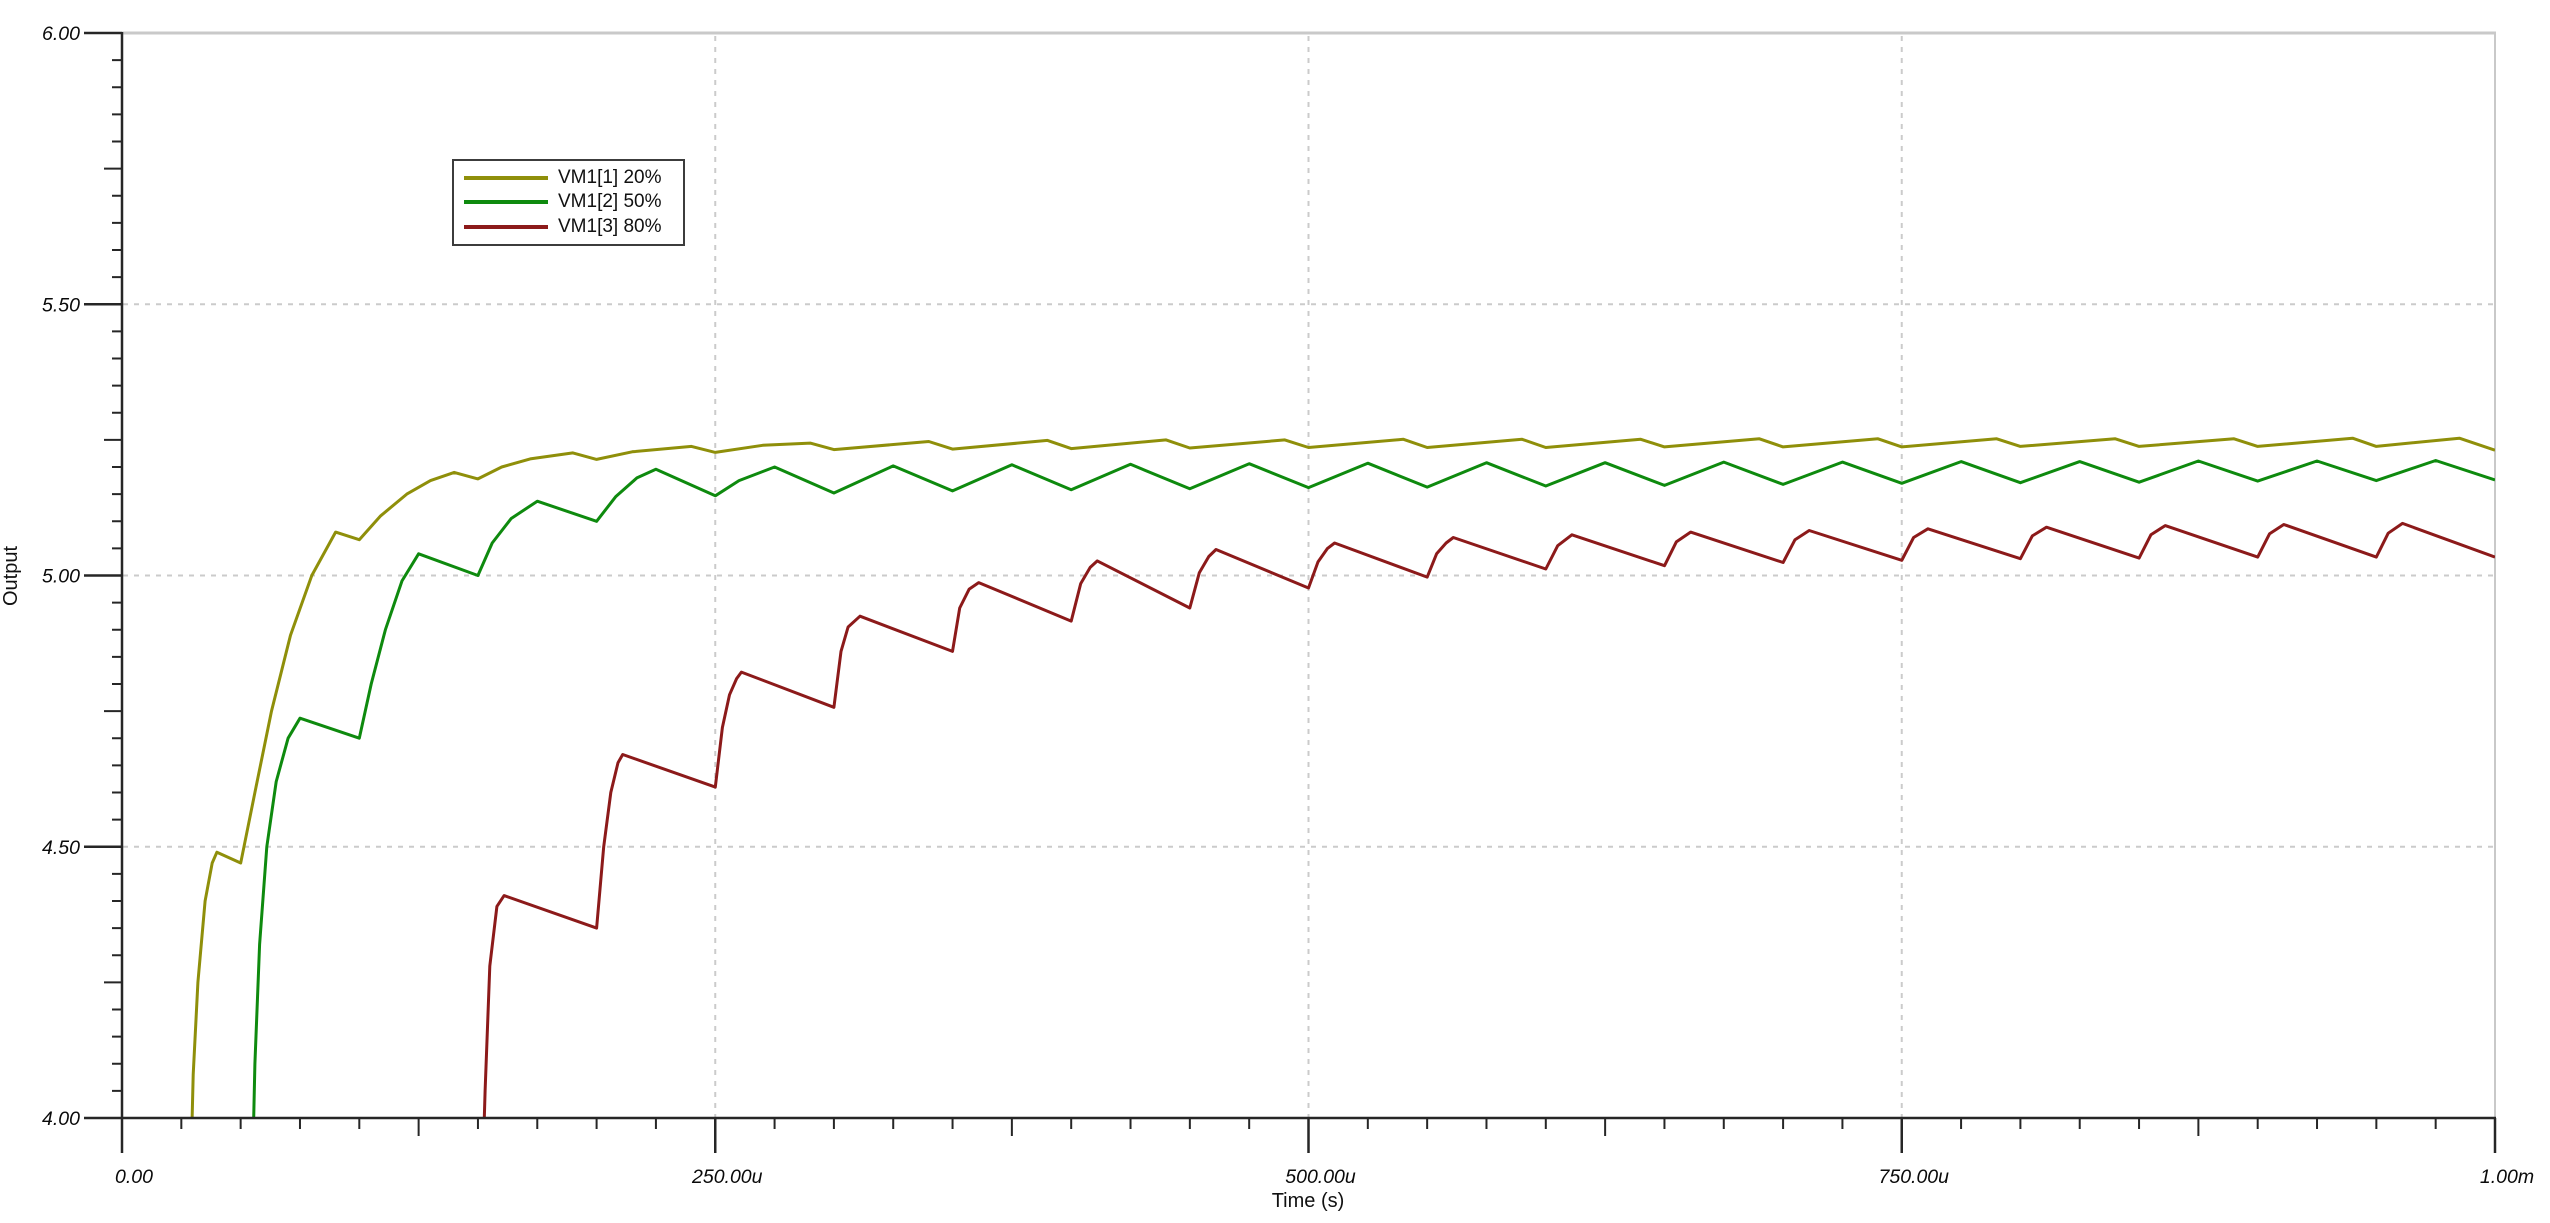 This screenshot has height=1223, width=2550. I want to click on x-tick-label: 1.00m, so click(2507, 1177).